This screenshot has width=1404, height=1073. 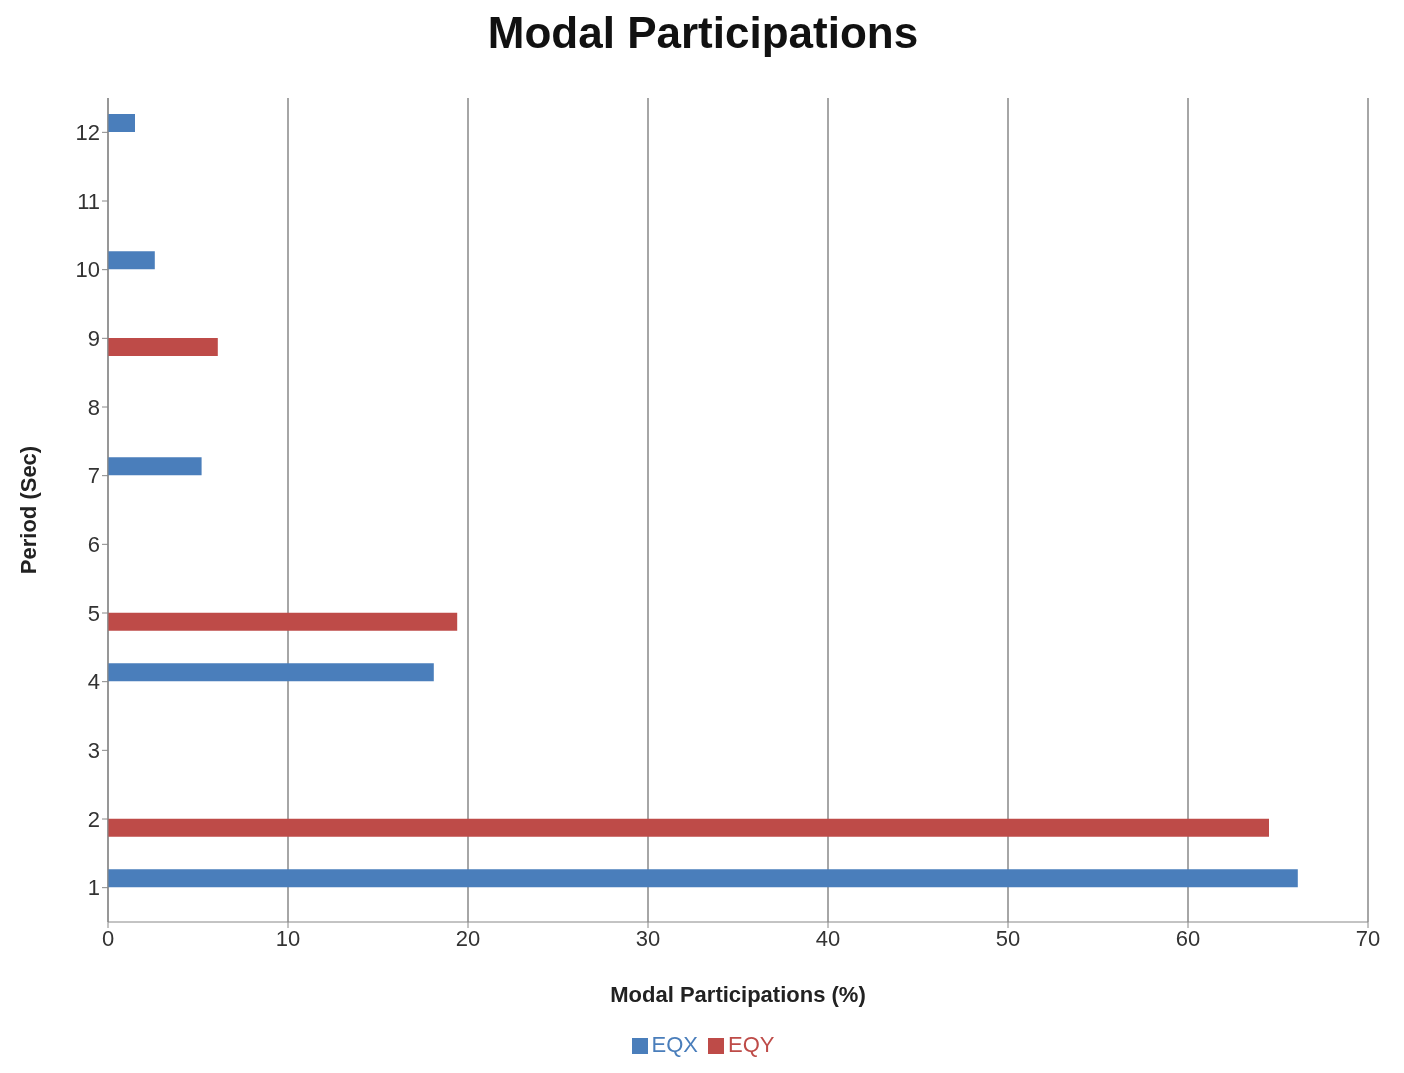 I want to click on x-tick-label: 20, so click(x=468, y=938).